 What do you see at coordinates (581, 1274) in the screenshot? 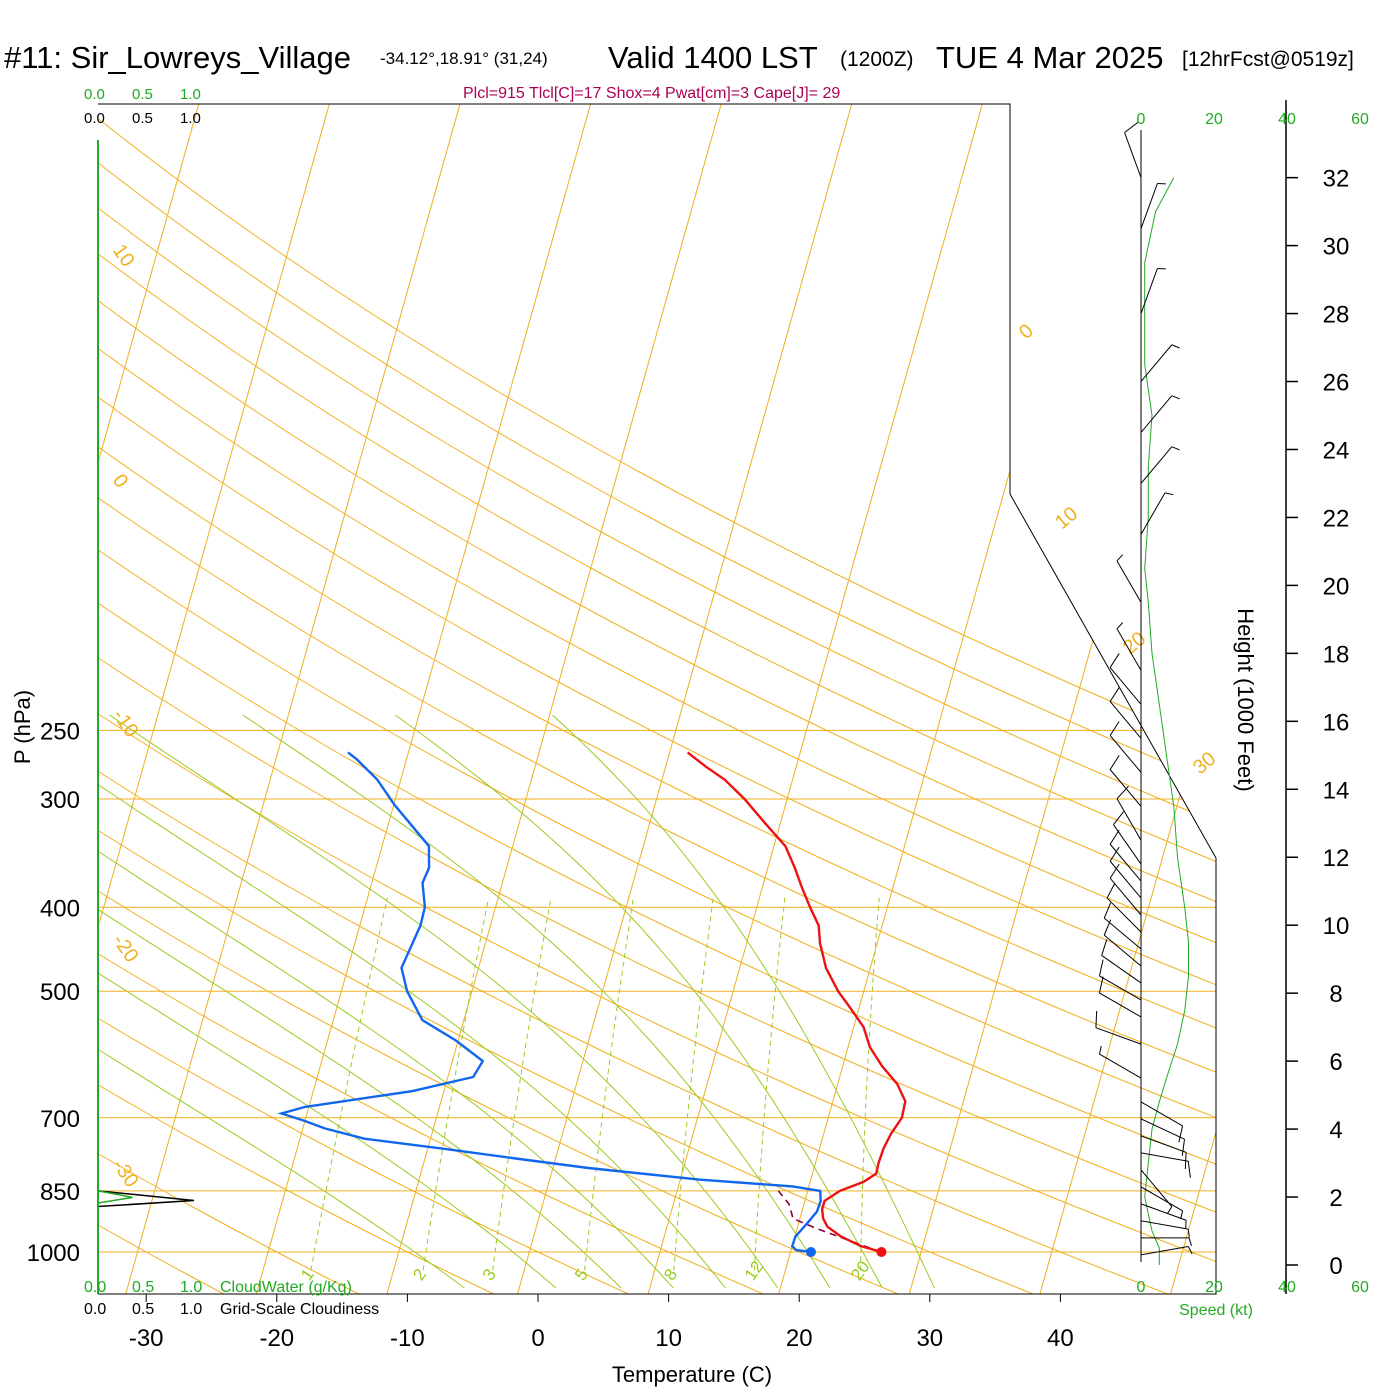
I see `mixing-ratio-label: 5` at bounding box center [581, 1274].